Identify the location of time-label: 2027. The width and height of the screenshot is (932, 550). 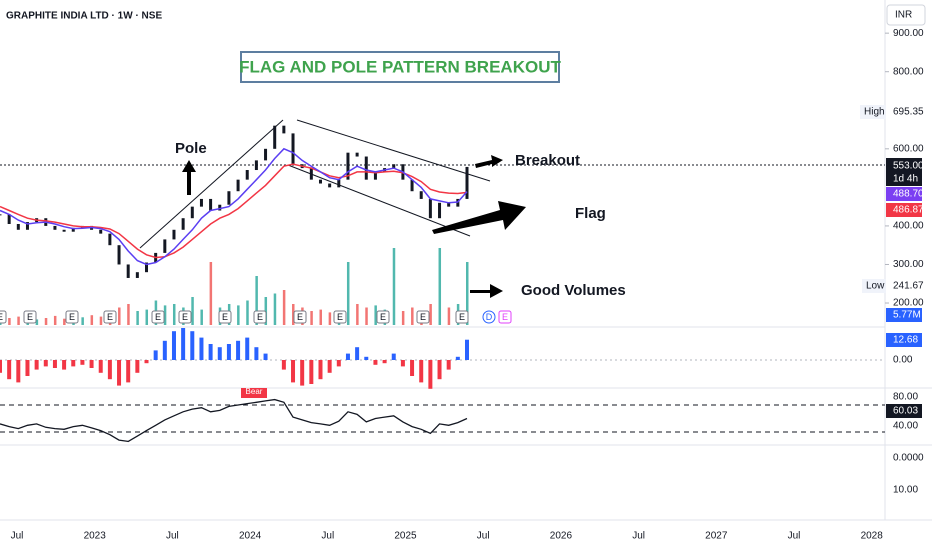
(716, 536).